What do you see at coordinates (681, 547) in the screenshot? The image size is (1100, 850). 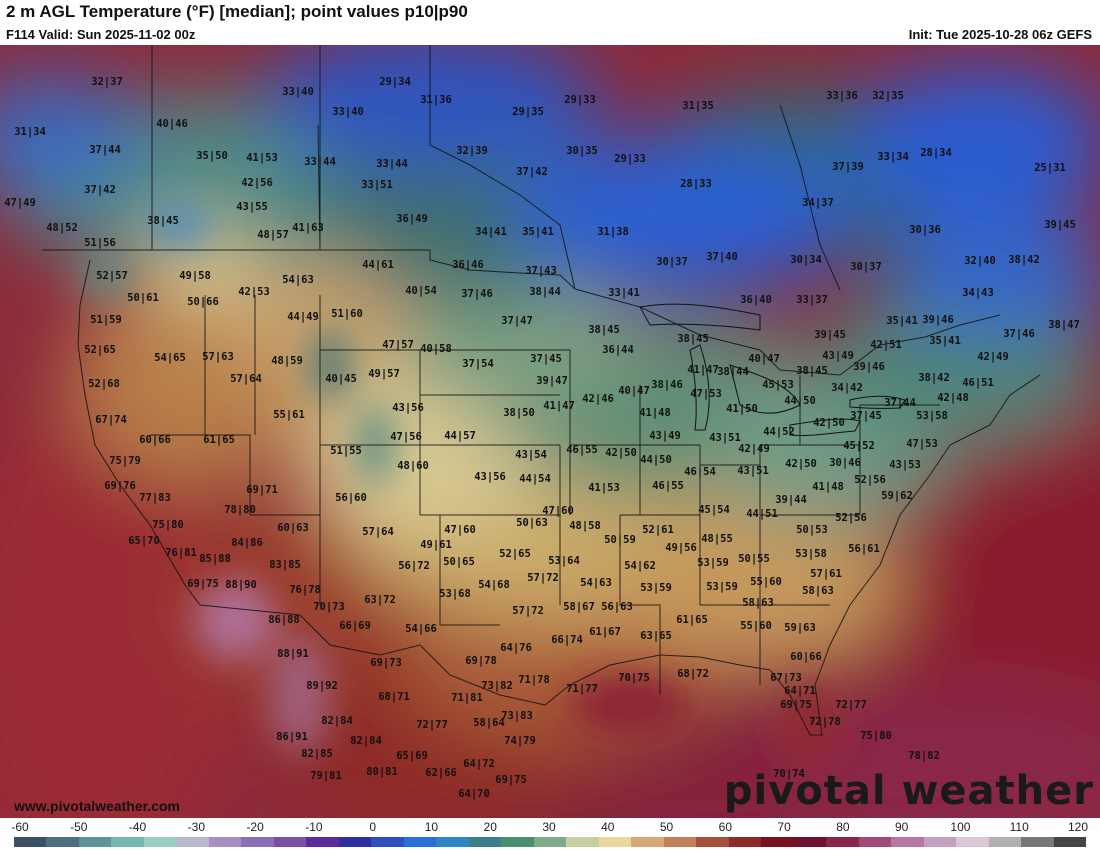 I see `point-value-label: 49|56` at bounding box center [681, 547].